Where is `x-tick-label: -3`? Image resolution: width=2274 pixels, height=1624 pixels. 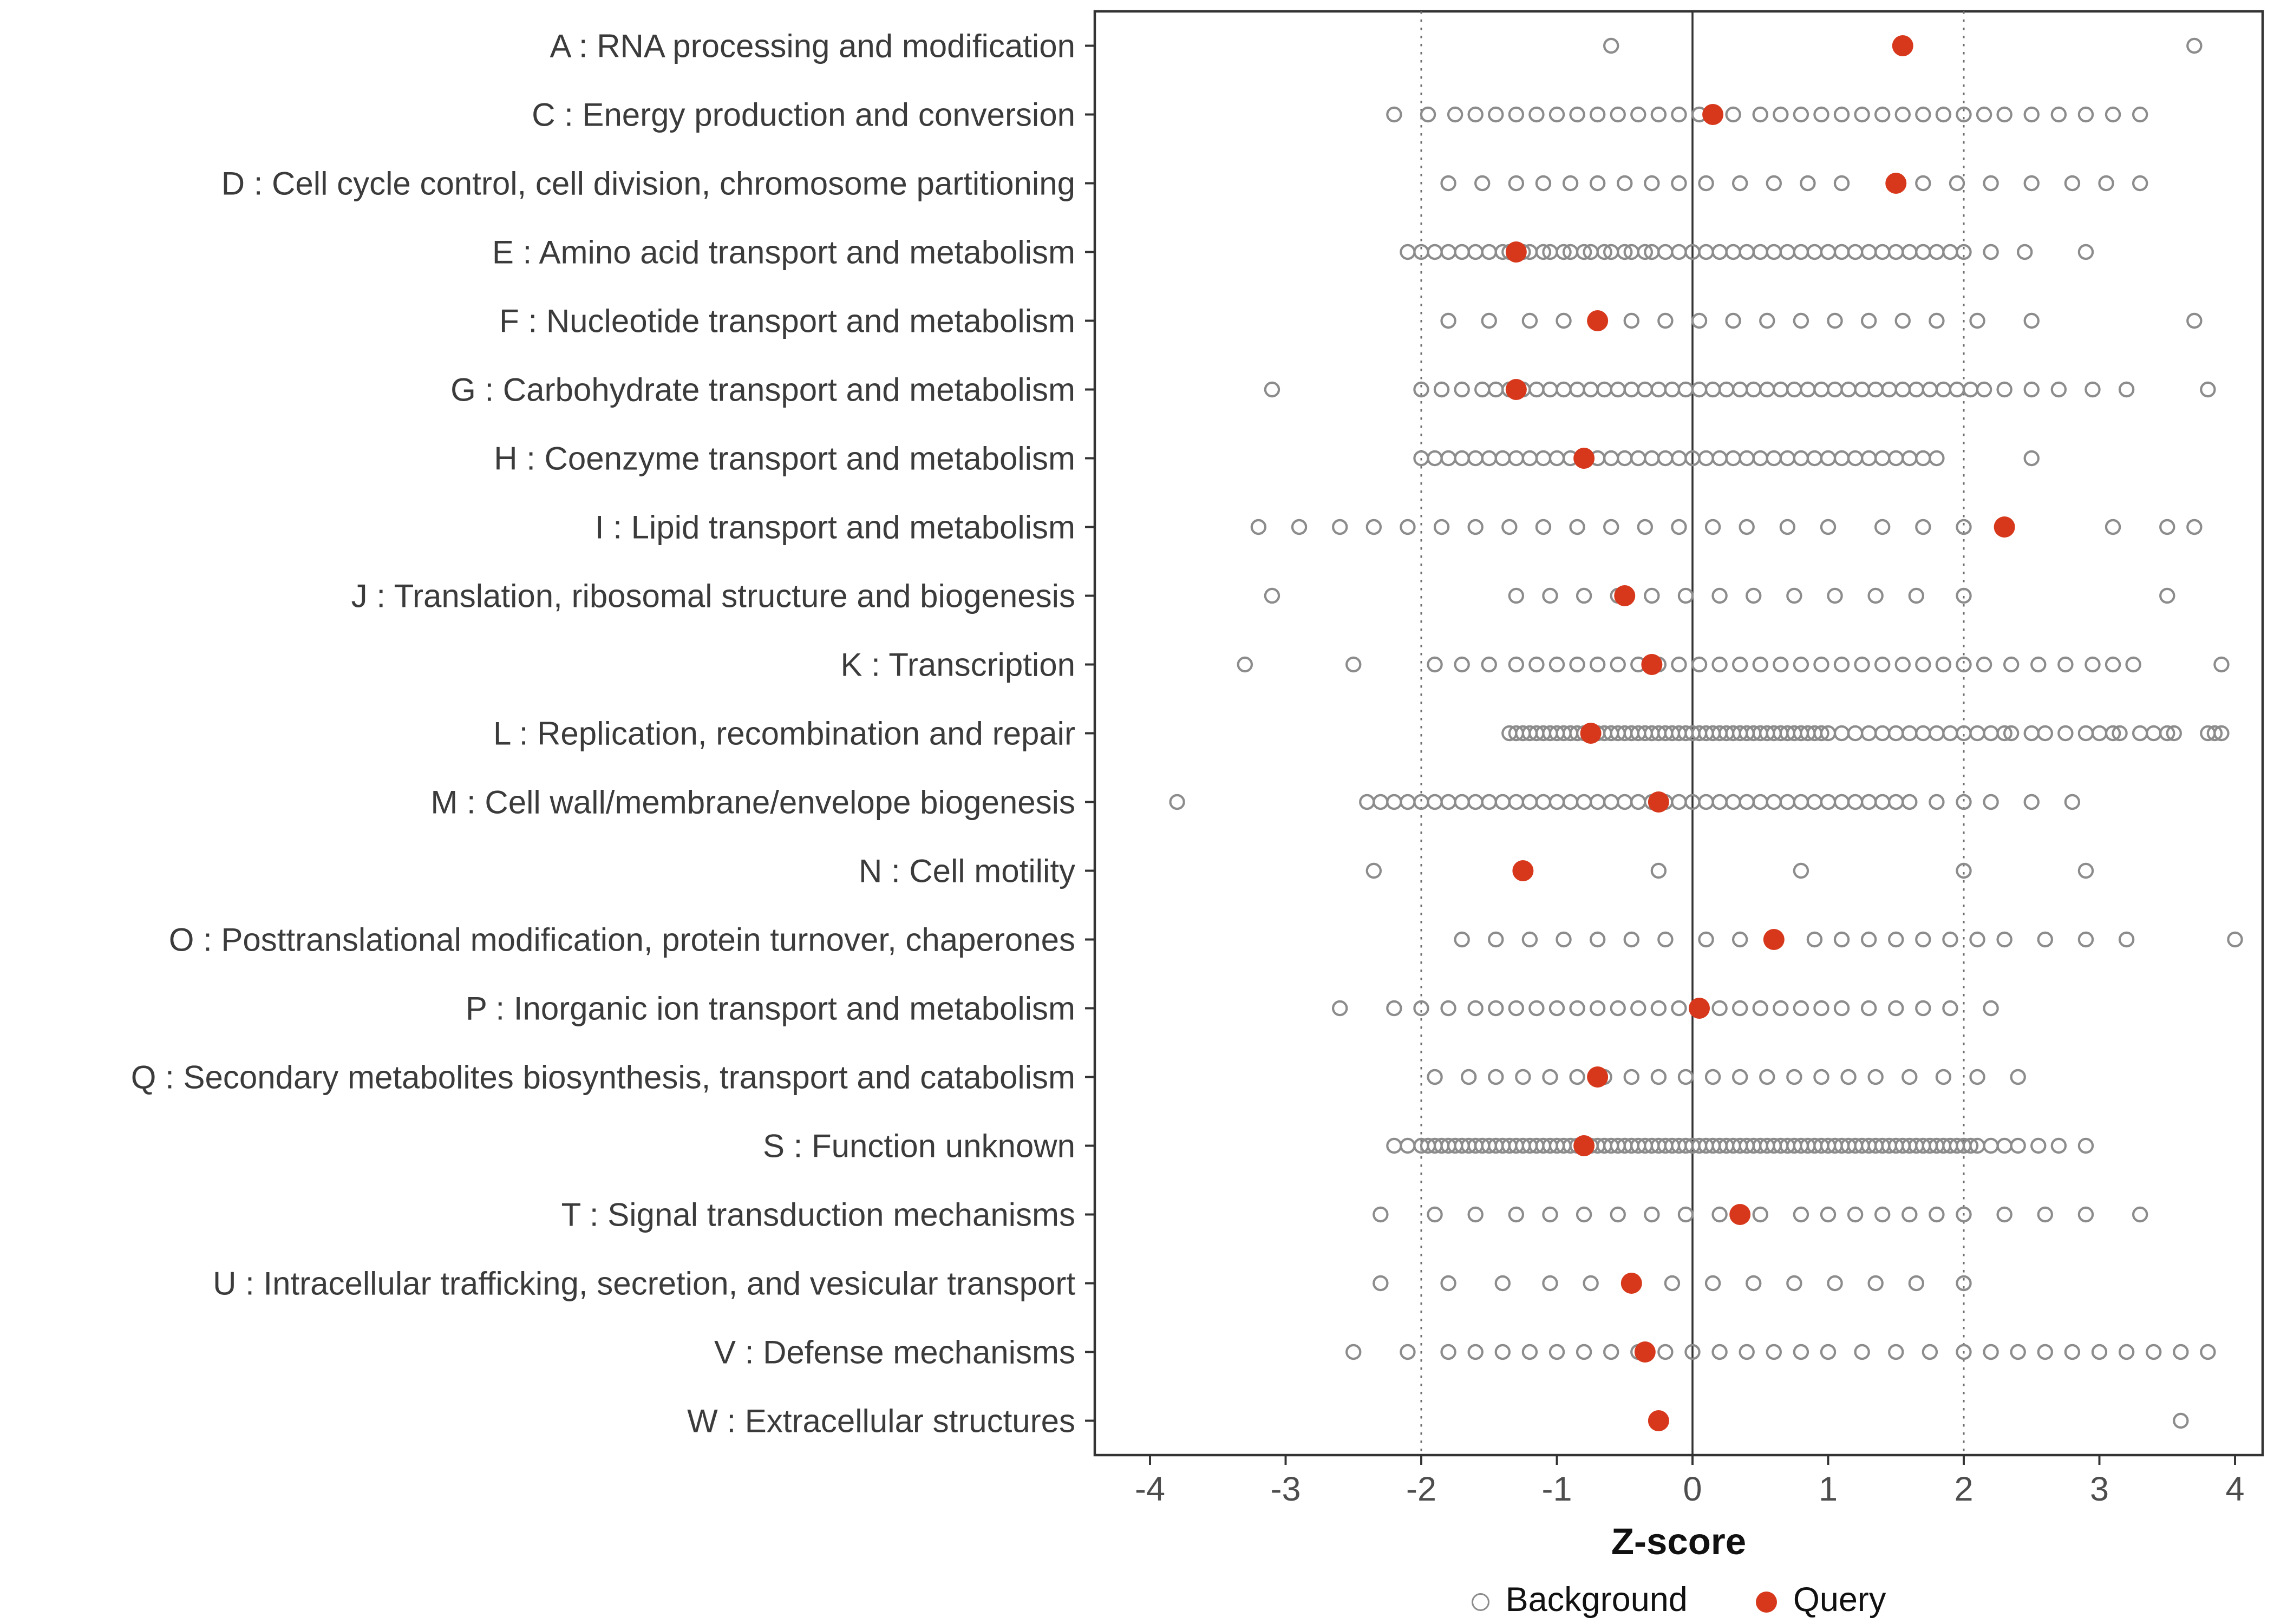
x-tick-label: -3 is located at coordinates (1286, 1489).